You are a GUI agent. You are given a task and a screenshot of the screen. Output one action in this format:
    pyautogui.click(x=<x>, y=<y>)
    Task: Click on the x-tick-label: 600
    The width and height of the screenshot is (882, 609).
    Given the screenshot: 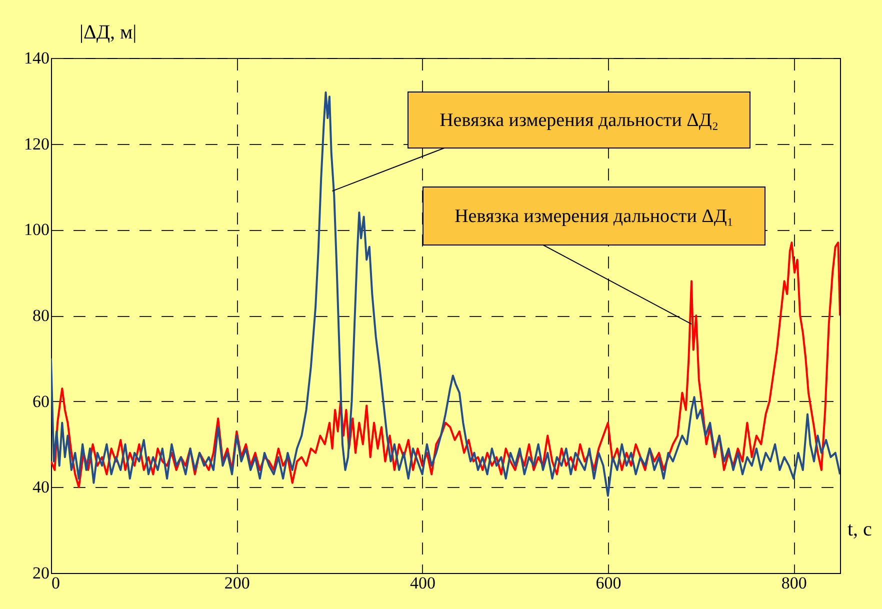 What is the action you would take?
    pyautogui.click(x=609, y=583)
    